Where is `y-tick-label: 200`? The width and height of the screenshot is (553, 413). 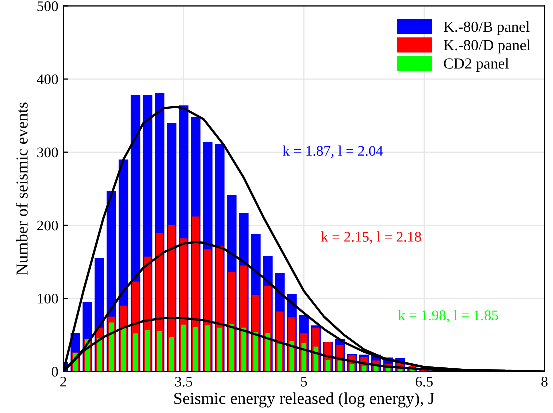 y-tick-label: 200 is located at coordinates (48, 225).